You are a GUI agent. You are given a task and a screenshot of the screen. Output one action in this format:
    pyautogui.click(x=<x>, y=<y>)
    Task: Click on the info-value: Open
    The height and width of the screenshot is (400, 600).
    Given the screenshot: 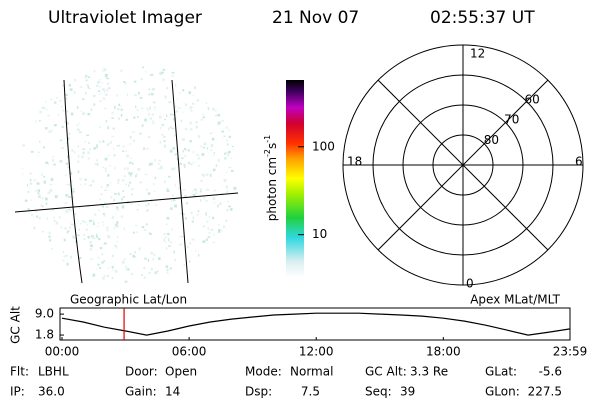 What is the action you would take?
    pyautogui.click(x=181, y=372)
    